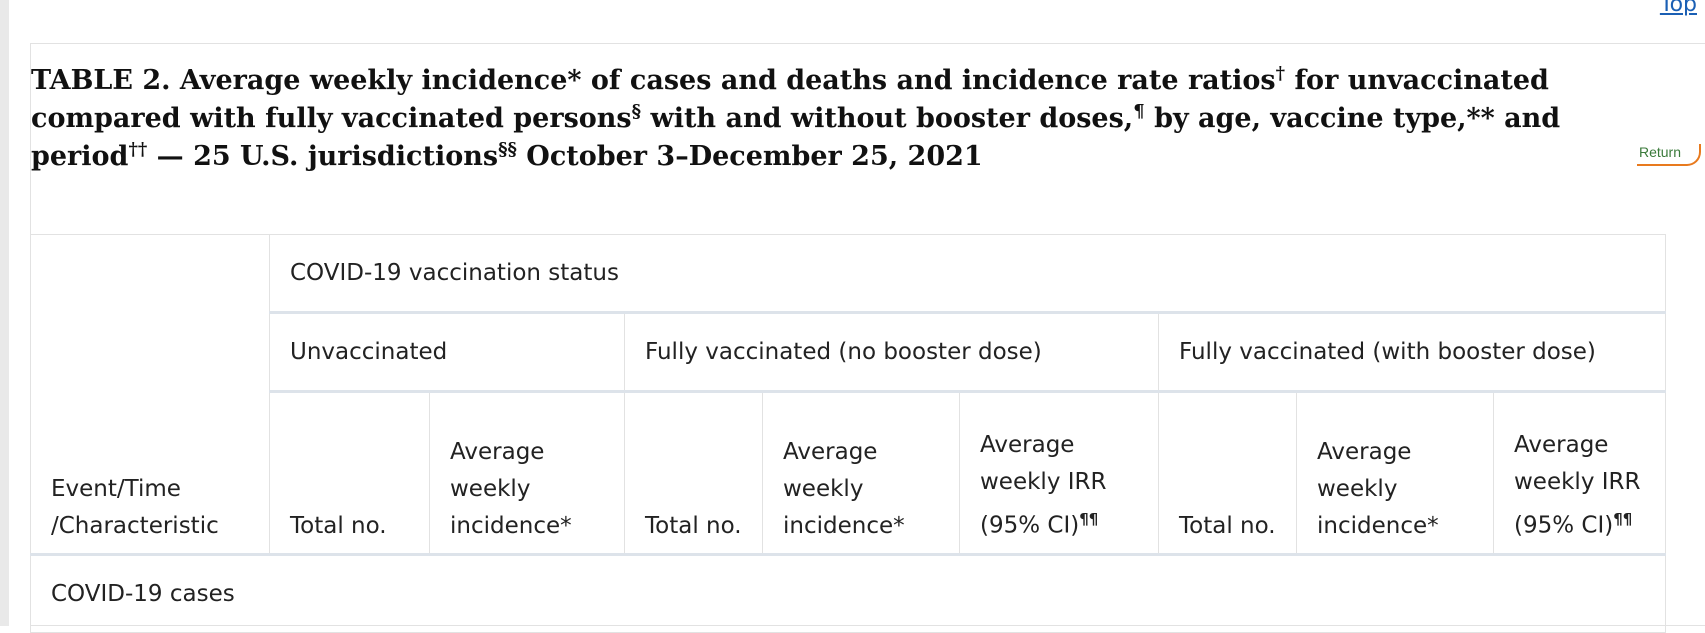 Image resolution: width=1705 pixels, height=633 pixels. I want to click on return-button: Return, so click(1668, 155).